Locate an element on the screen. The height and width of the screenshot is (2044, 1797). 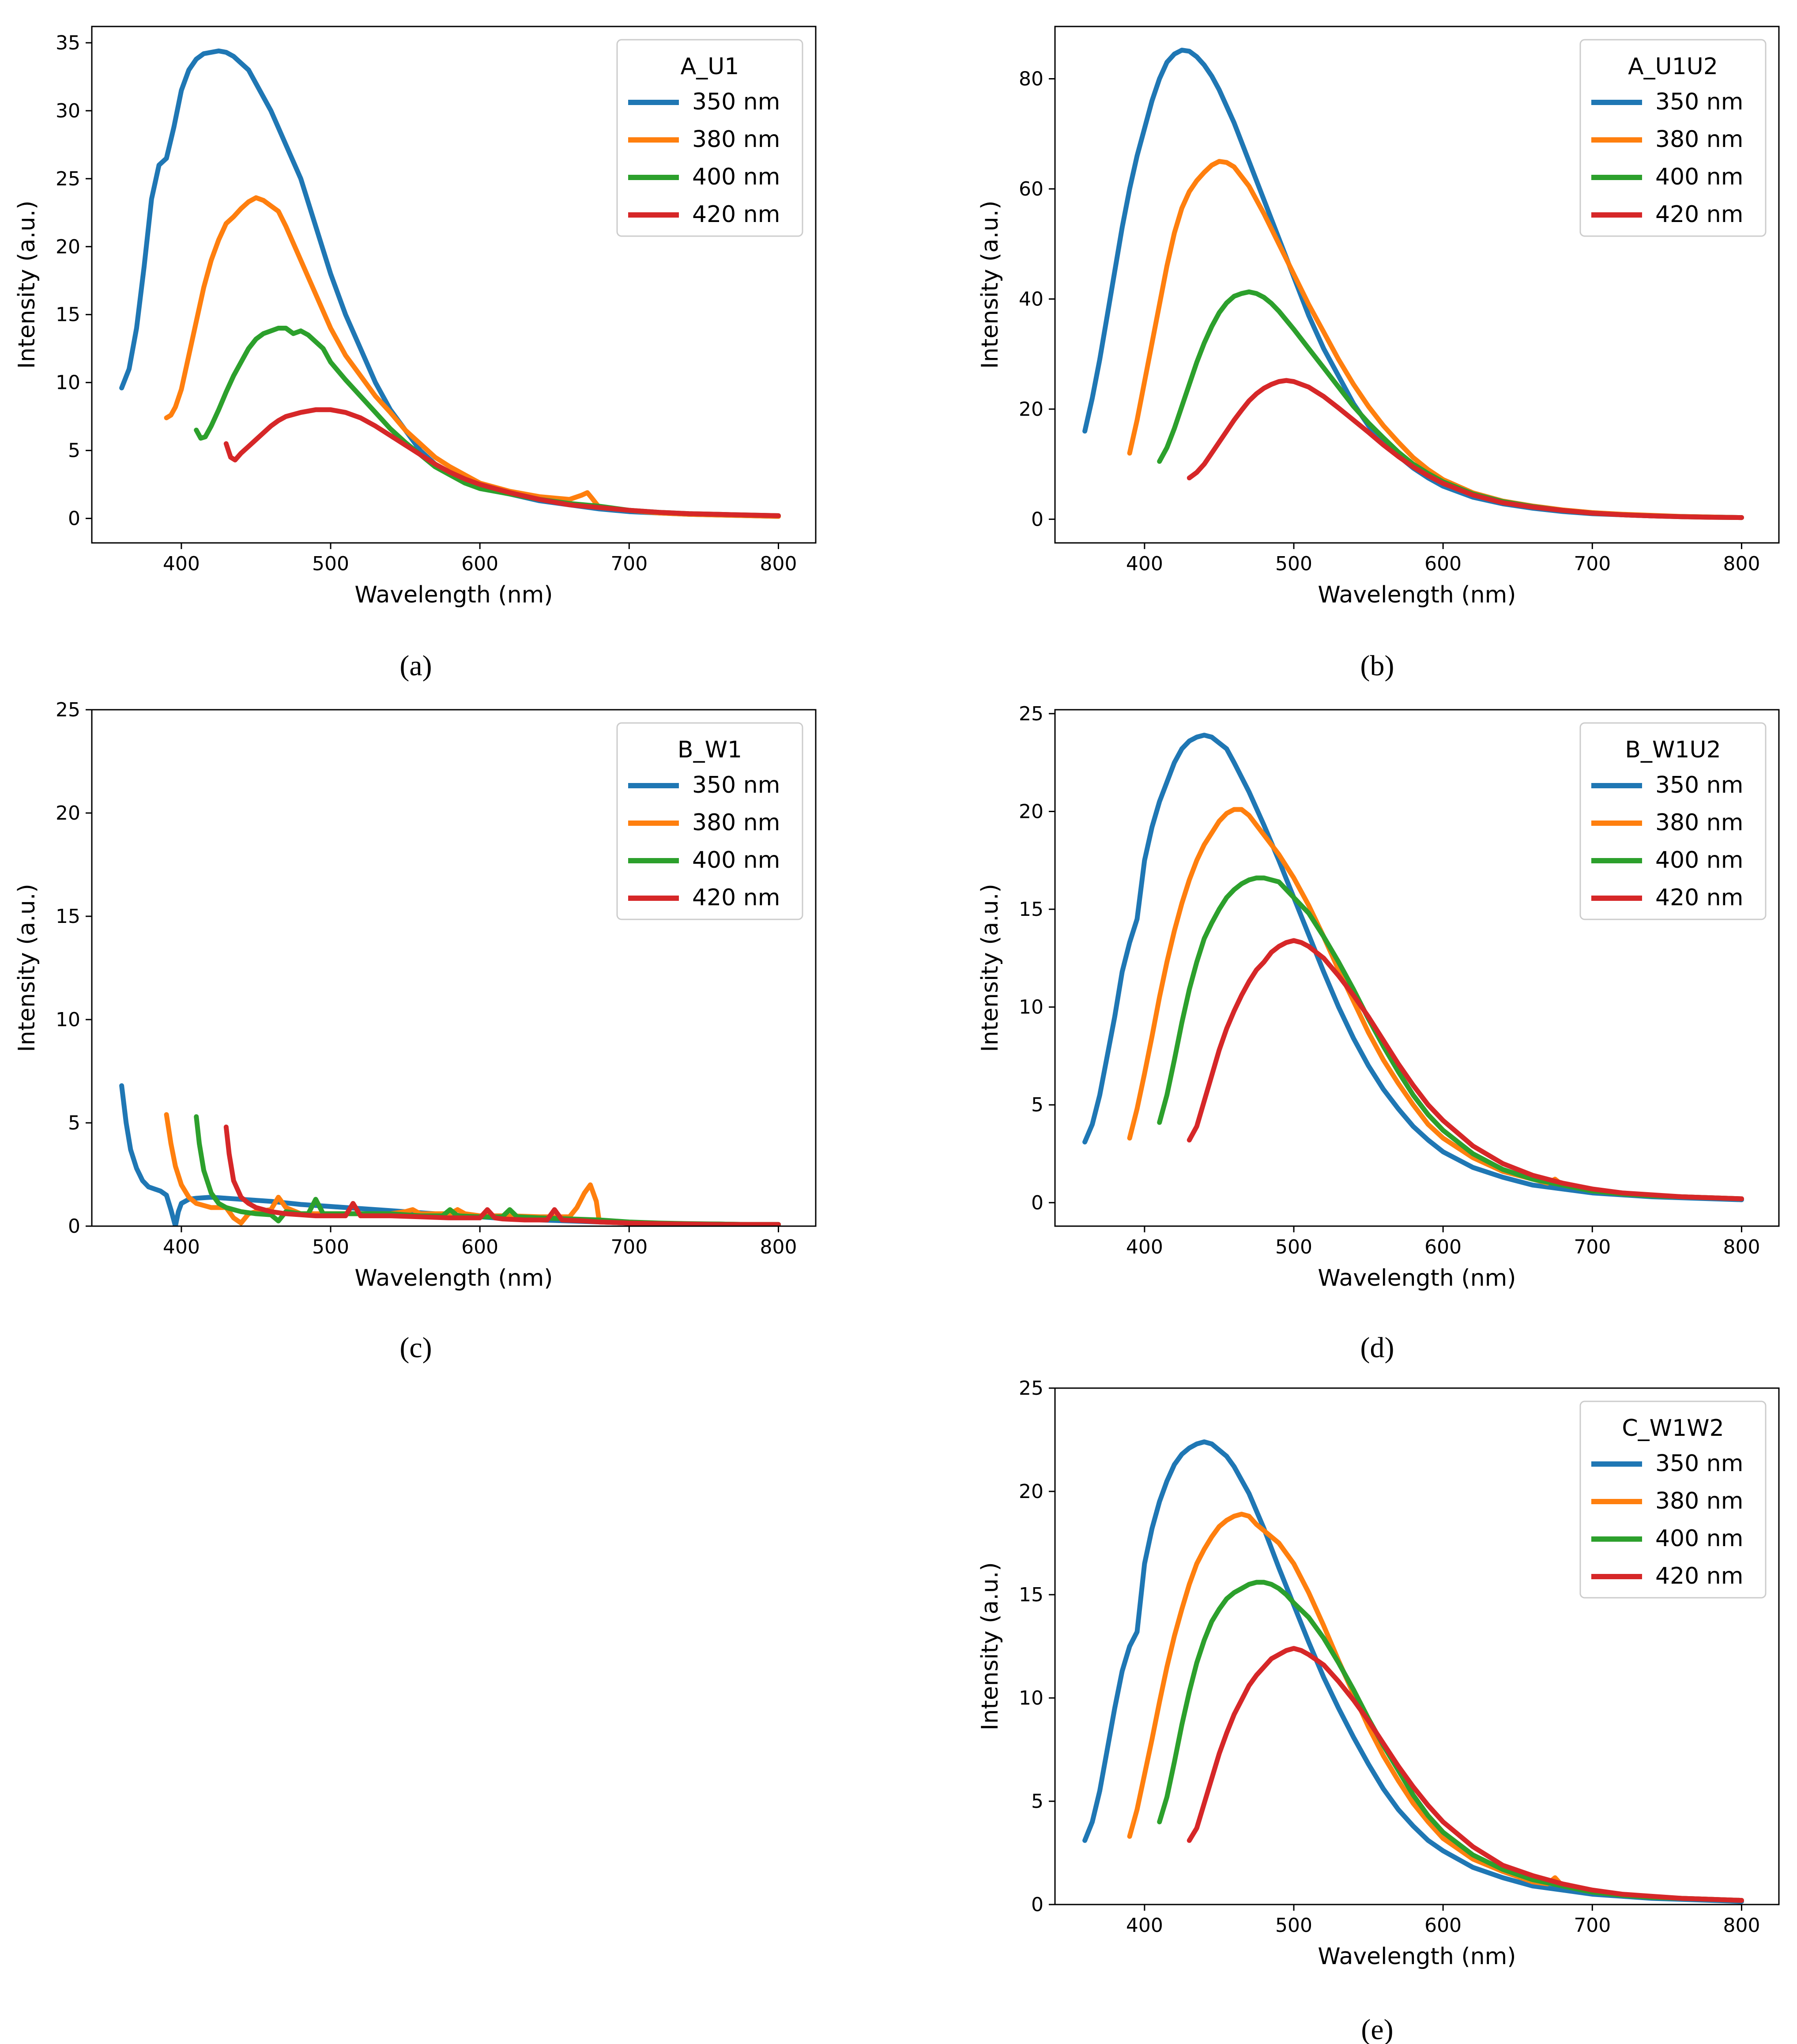
legend-title: C_W1W2 is located at coordinates (1673, 1428).